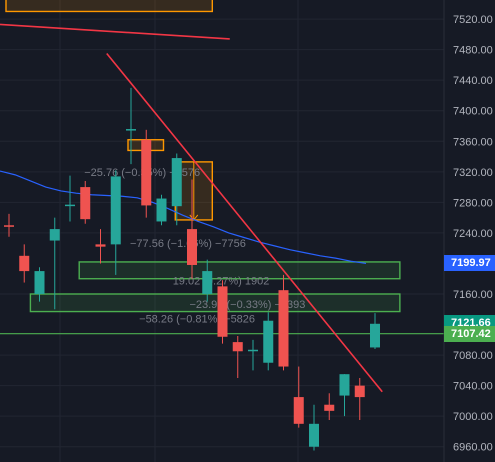 The height and width of the screenshot is (462, 495). What do you see at coordinates (469, 334) in the screenshot?
I see `price-badge: 7107.42` at bounding box center [469, 334].